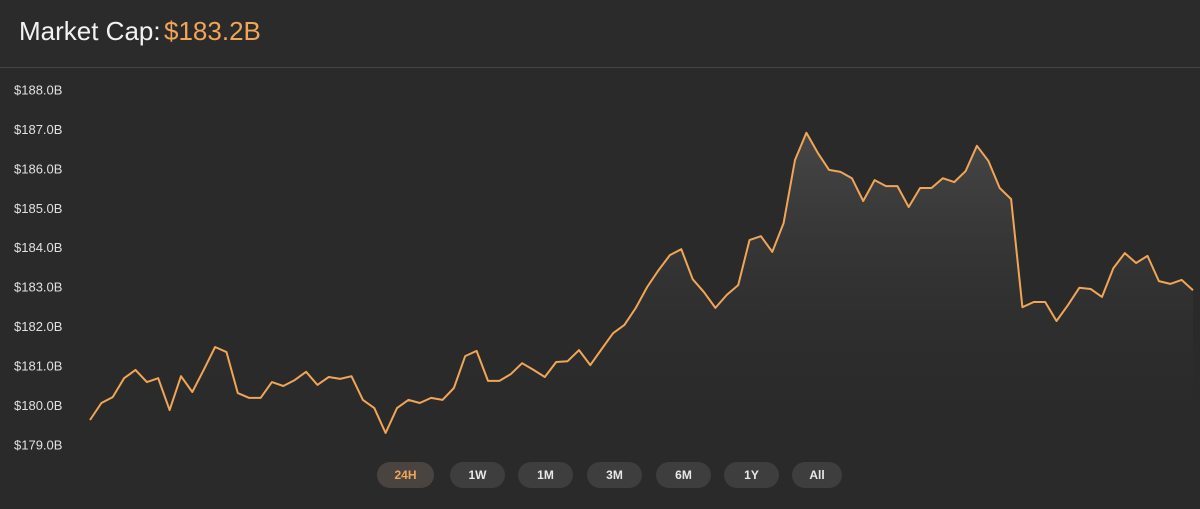 Image resolution: width=1200 pixels, height=509 pixels. What do you see at coordinates (38, 287) in the screenshot?
I see `y-tick-label: $183.0B` at bounding box center [38, 287].